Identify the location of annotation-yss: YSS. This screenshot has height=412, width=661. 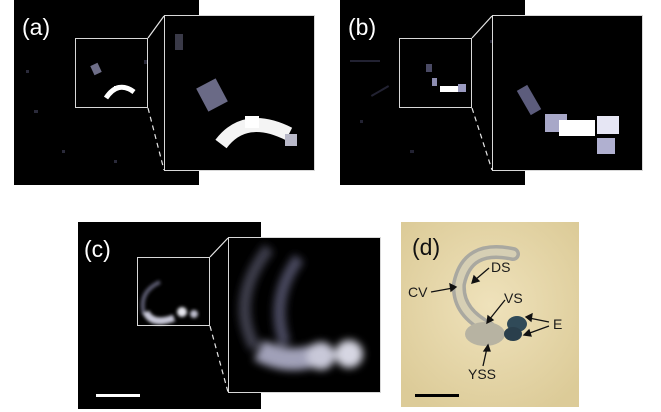
(482, 374).